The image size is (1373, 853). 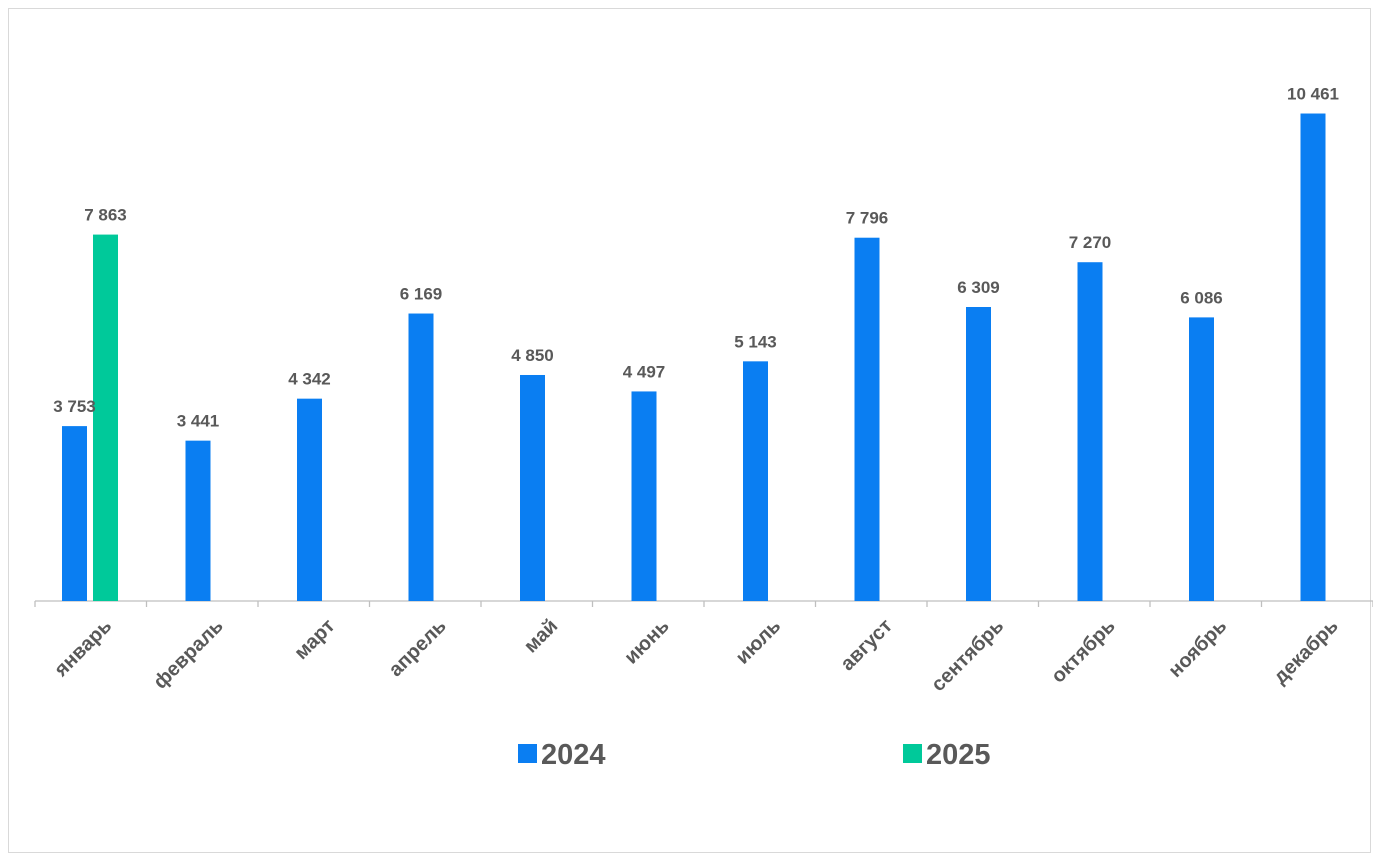 What do you see at coordinates (105, 215) in the screenshot?
I see `value-label-2025-1: 7 863` at bounding box center [105, 215].